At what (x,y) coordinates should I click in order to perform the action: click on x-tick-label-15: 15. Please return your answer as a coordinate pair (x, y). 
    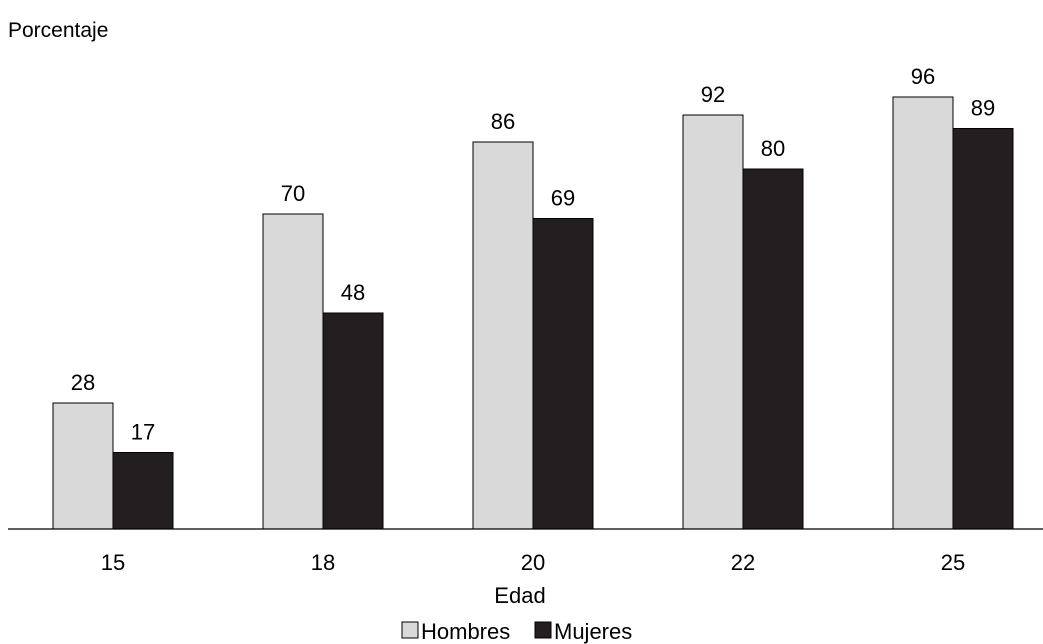
    Looking at the image, I should click on (113, 562).